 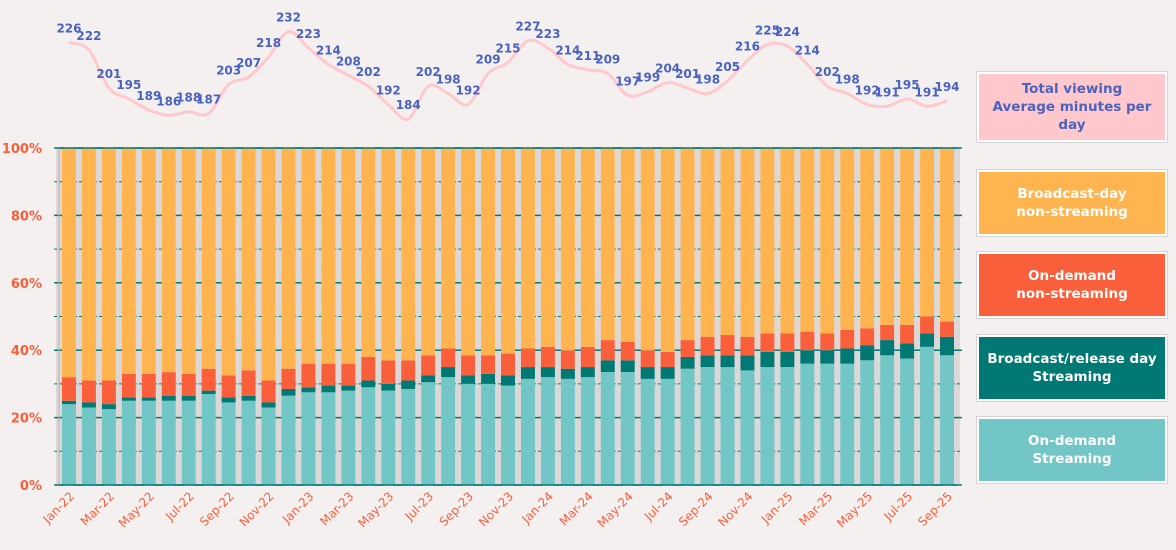 I want to click on x-tick-label: Nov-24, so click(x=735, y=509).